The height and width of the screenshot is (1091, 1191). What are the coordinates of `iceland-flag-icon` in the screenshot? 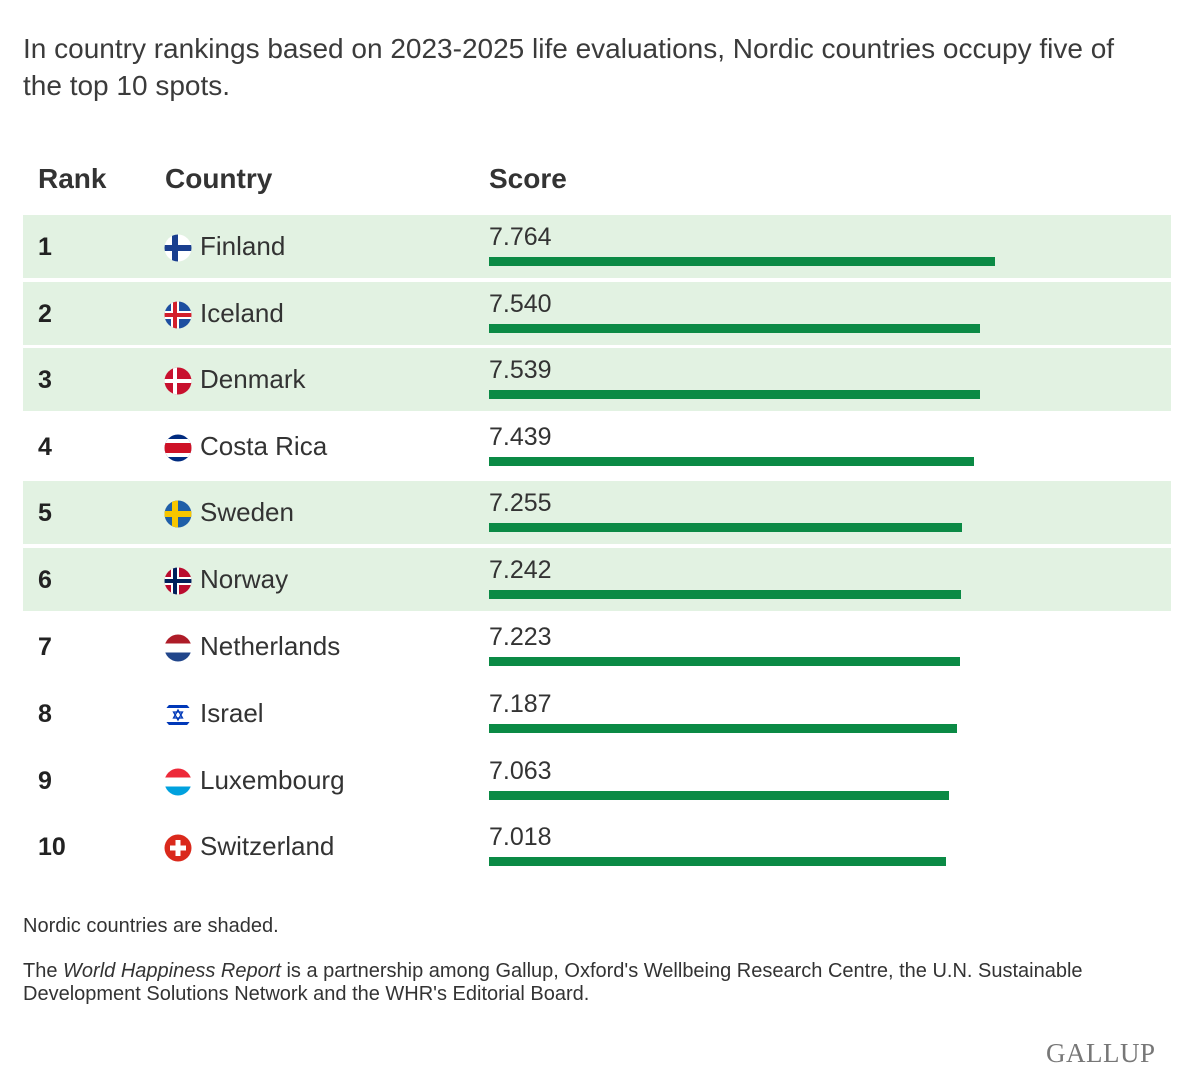 It's located at (178, 315).